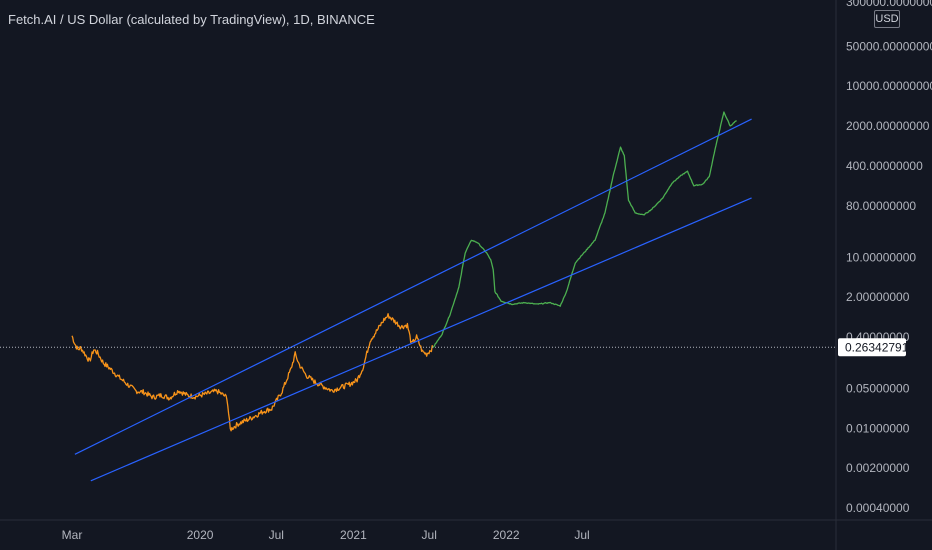 The image size is (932, 550). I want to click on current-price-label: 0.26342791, so click(873, 347).